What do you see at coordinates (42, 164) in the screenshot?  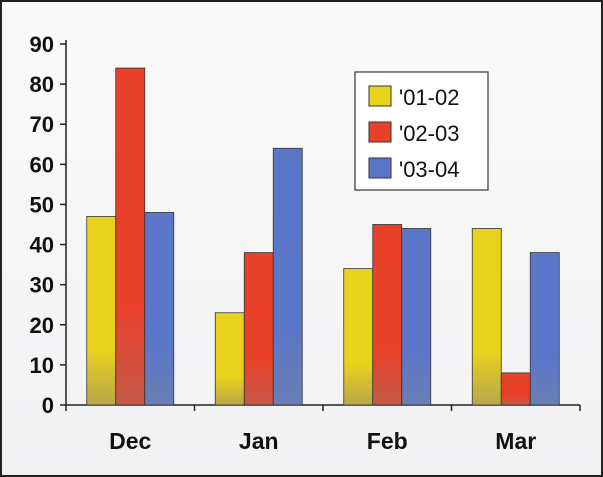 I see `y-tick-label: 60` at bounding box center [42, 164].